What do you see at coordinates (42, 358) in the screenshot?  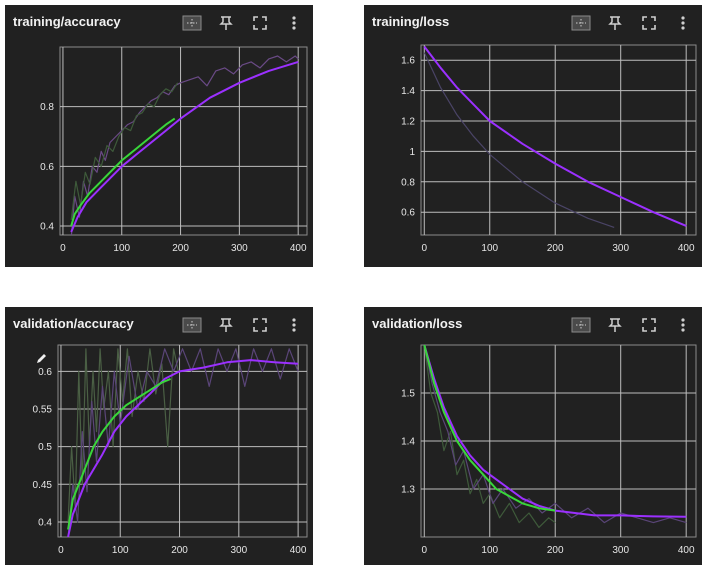 I see `edit-pencil-icon` at bounding box center [42, 358].